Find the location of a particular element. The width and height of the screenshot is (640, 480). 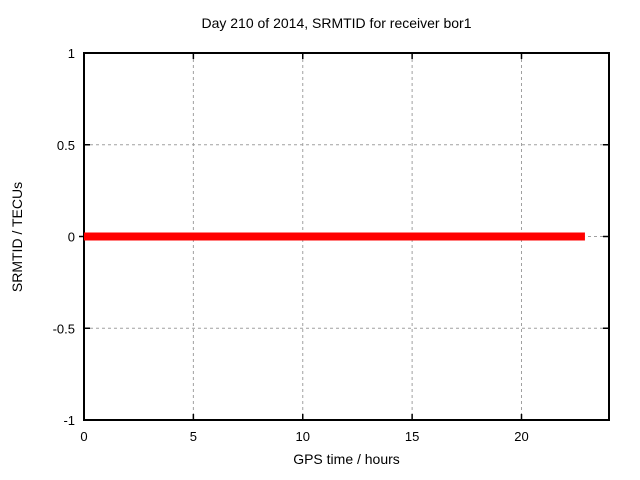

y-tick-label: 0 is located at coordinates (71, 237).